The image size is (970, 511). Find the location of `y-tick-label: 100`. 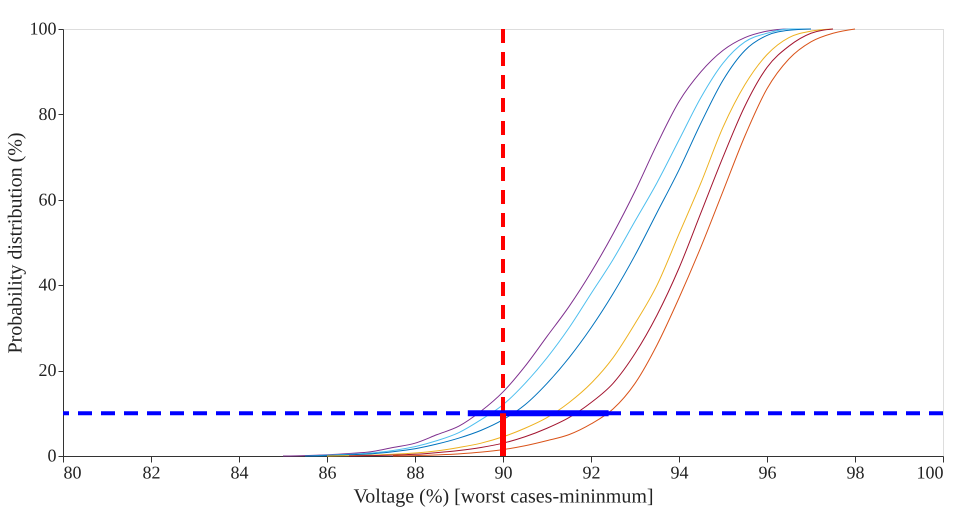

y-tick-label: 100 is located at coordinates (43, 28).